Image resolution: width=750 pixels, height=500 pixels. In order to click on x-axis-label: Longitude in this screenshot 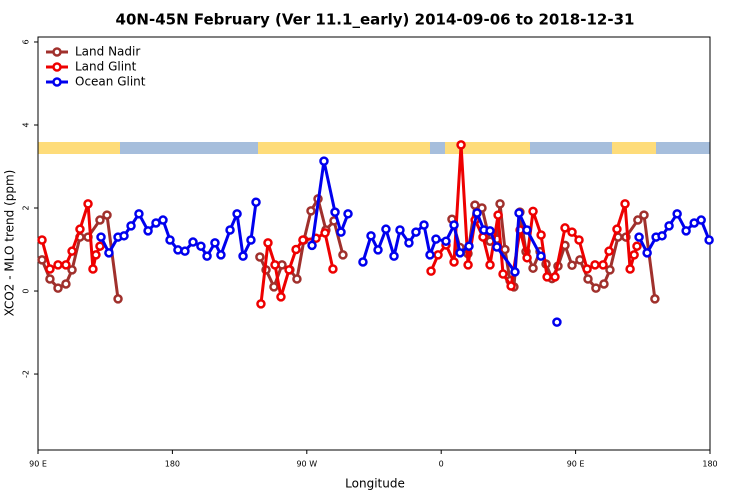, I will do `click(375, 484)`.